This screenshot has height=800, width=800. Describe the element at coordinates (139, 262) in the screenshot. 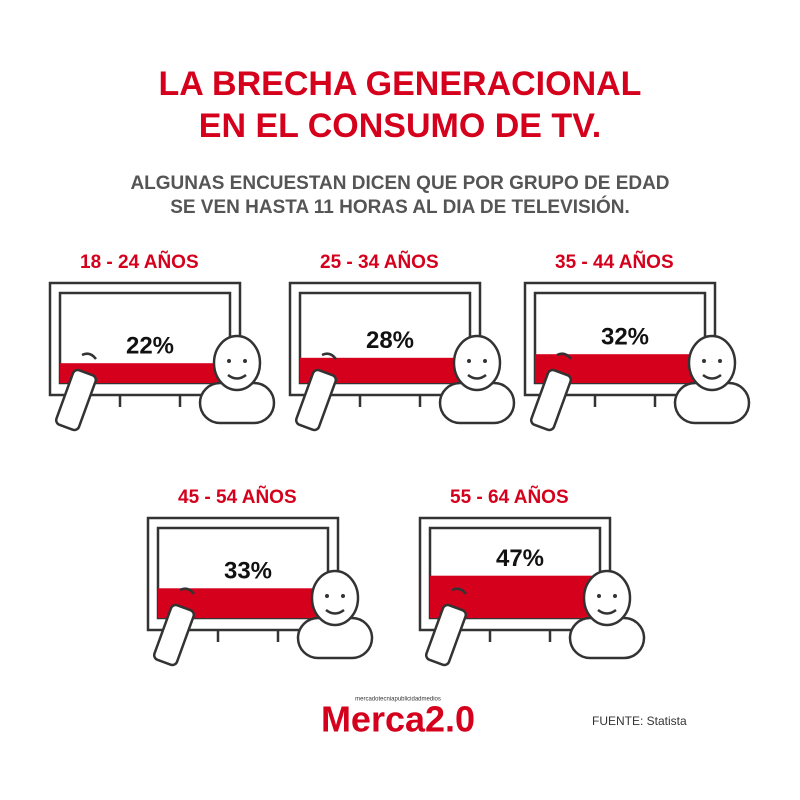

I see `category-label: 18 - 24 AÑOS` at that location.